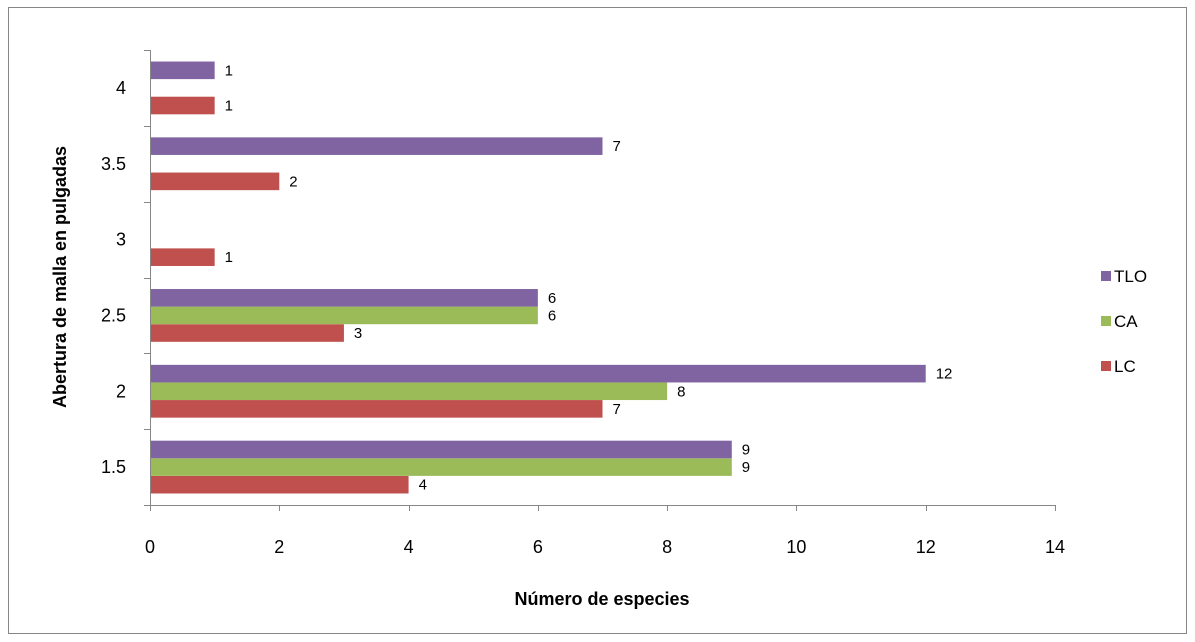 The width and height of the screenshot is (1195, 642). I want to click on data-label-lc-2: 7, so click(617, 409).